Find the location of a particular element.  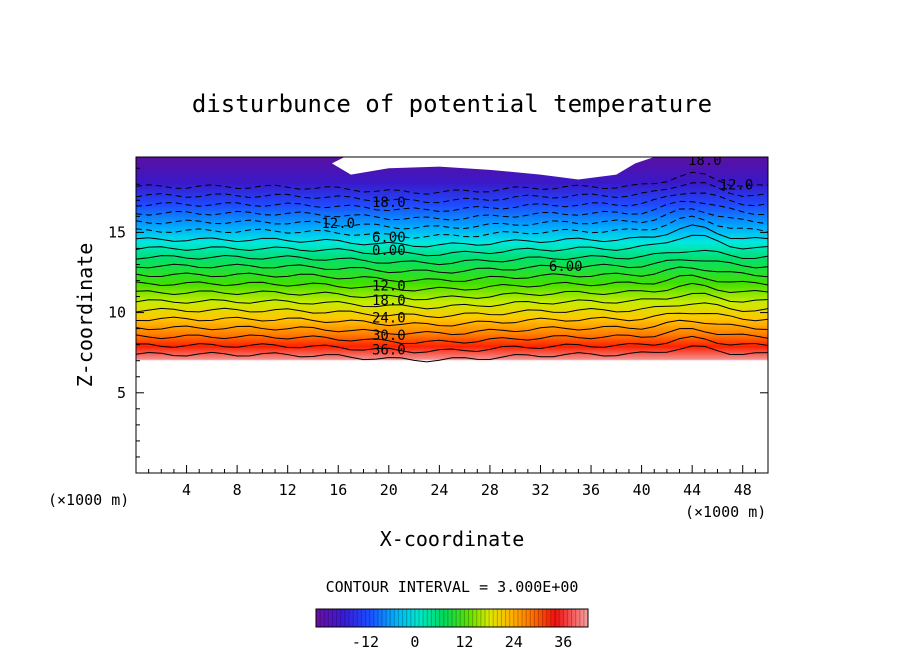

x-tick-label: 8 is located at coordinates (237, 490).